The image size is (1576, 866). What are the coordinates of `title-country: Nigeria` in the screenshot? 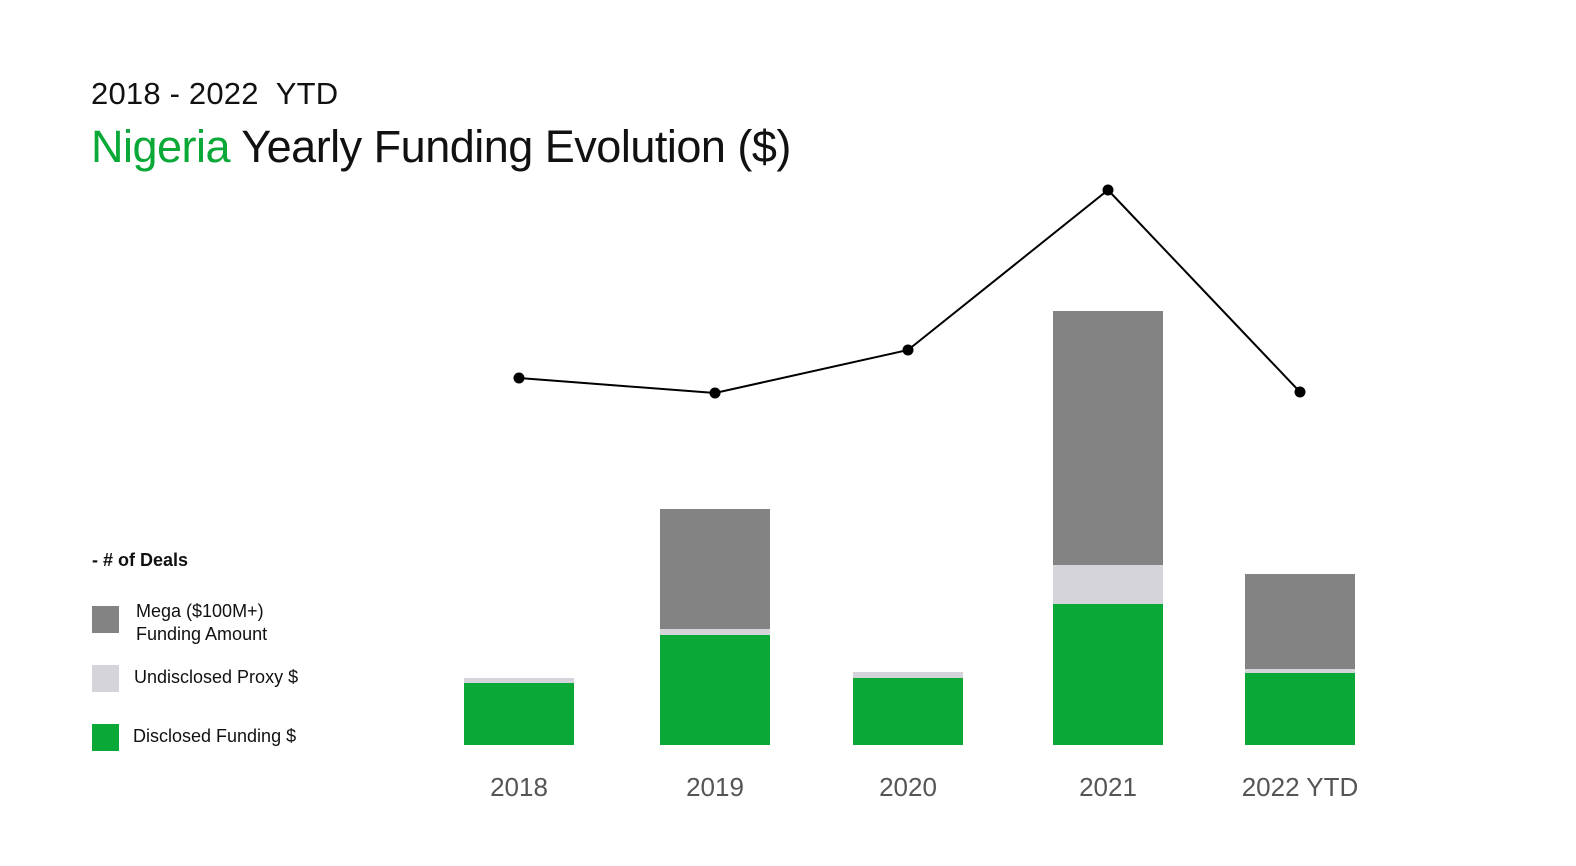 It's located at (161, 146).